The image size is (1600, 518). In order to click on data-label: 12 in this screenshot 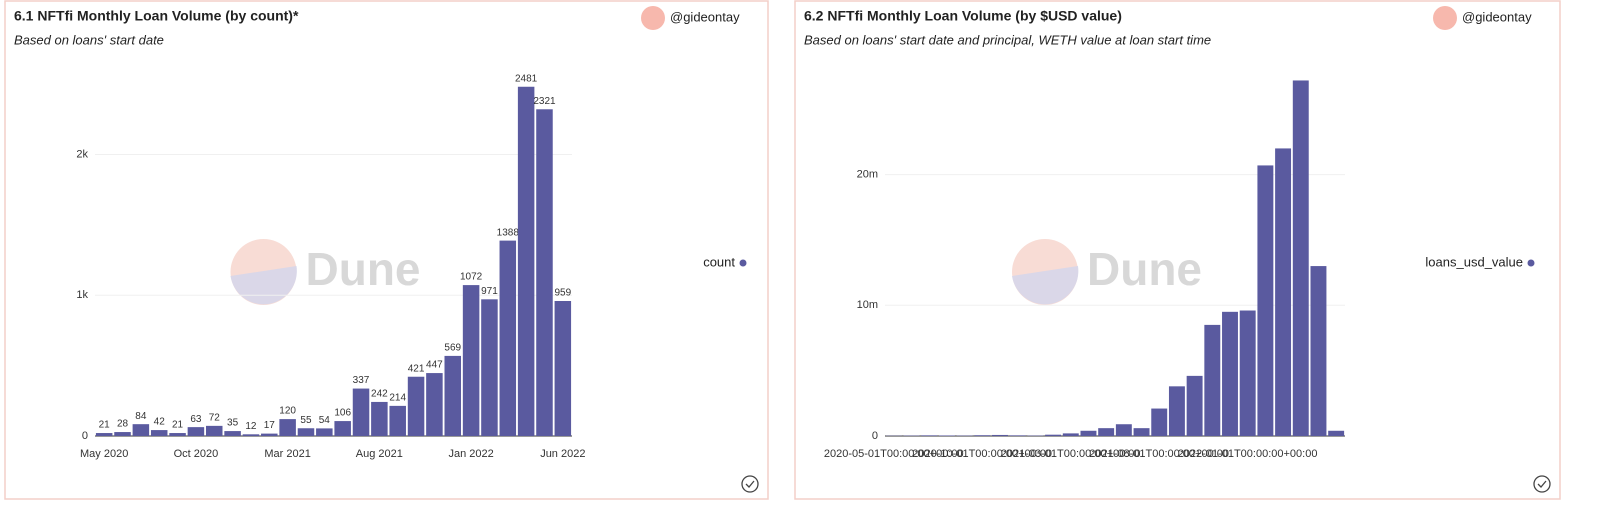, I will do `click(251, 426)`.